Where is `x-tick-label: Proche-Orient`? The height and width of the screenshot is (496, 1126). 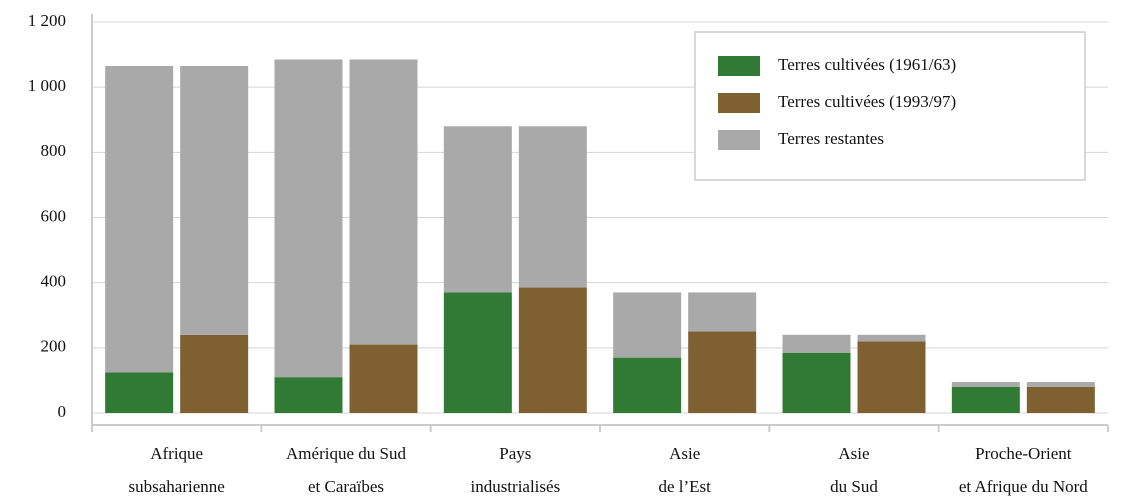
x-tick-label: Proche-Orient is located at coordinates (1023, 453).